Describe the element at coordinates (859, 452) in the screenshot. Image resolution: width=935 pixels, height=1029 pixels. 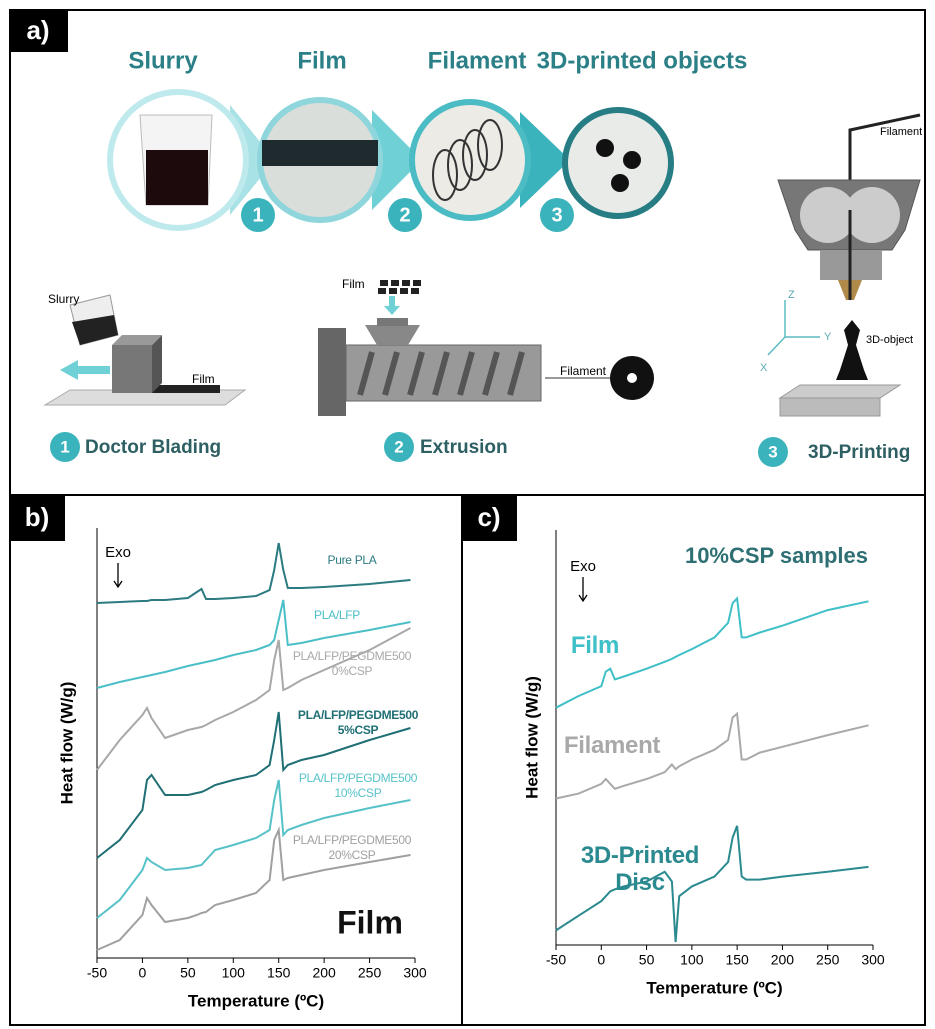
I see `step-label: 3D-Printing` at that location.